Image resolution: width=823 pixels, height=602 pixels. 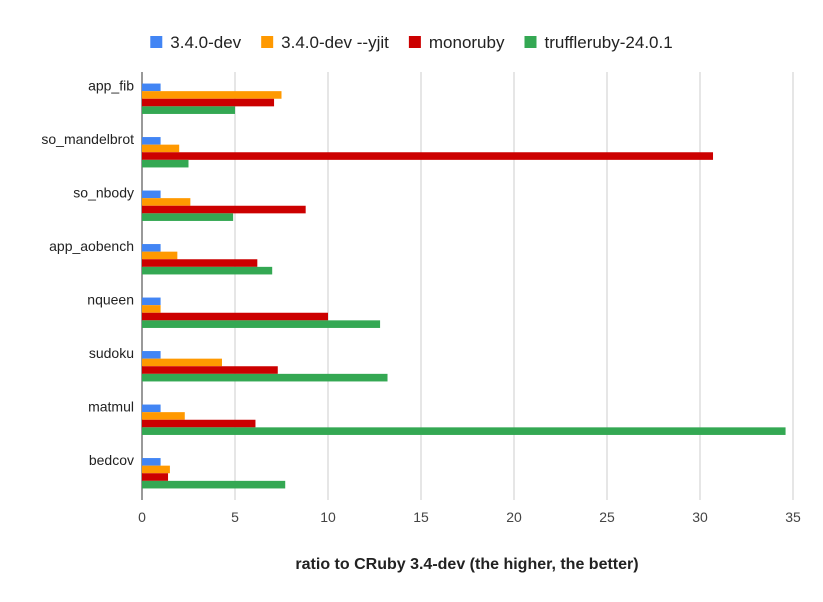 What do you see at coordinates (608, 42) in the screenshot?
I see `legend-label: truffleruby-24.0.1` at bounding box center [608, 42].